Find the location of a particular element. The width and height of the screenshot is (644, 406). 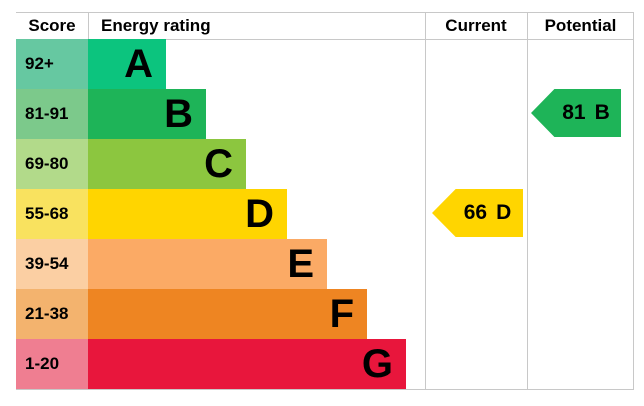

current-rating-arrow: 66 D is located at coordinates (477, 213).